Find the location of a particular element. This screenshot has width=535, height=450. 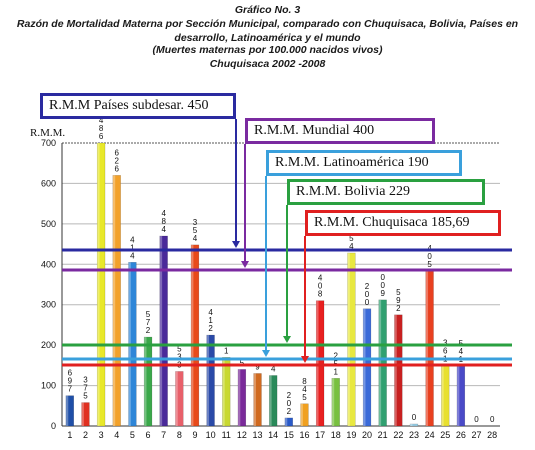

x-tick-label: 5 is located at coordinates (132, 435).